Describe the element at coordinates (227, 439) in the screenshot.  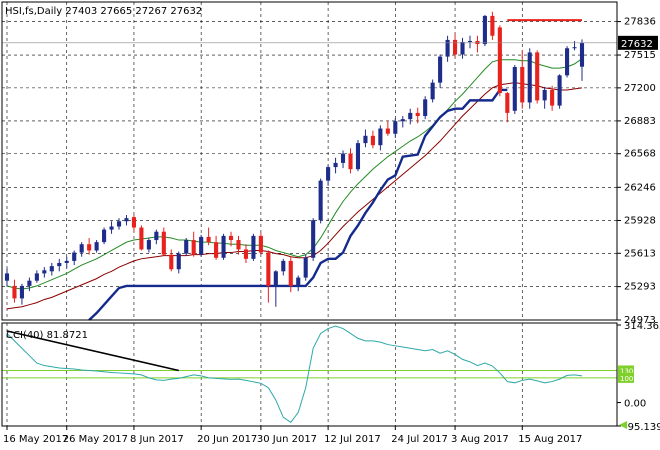
I see `x-tick-label: 20 Jun 2017` at that location.